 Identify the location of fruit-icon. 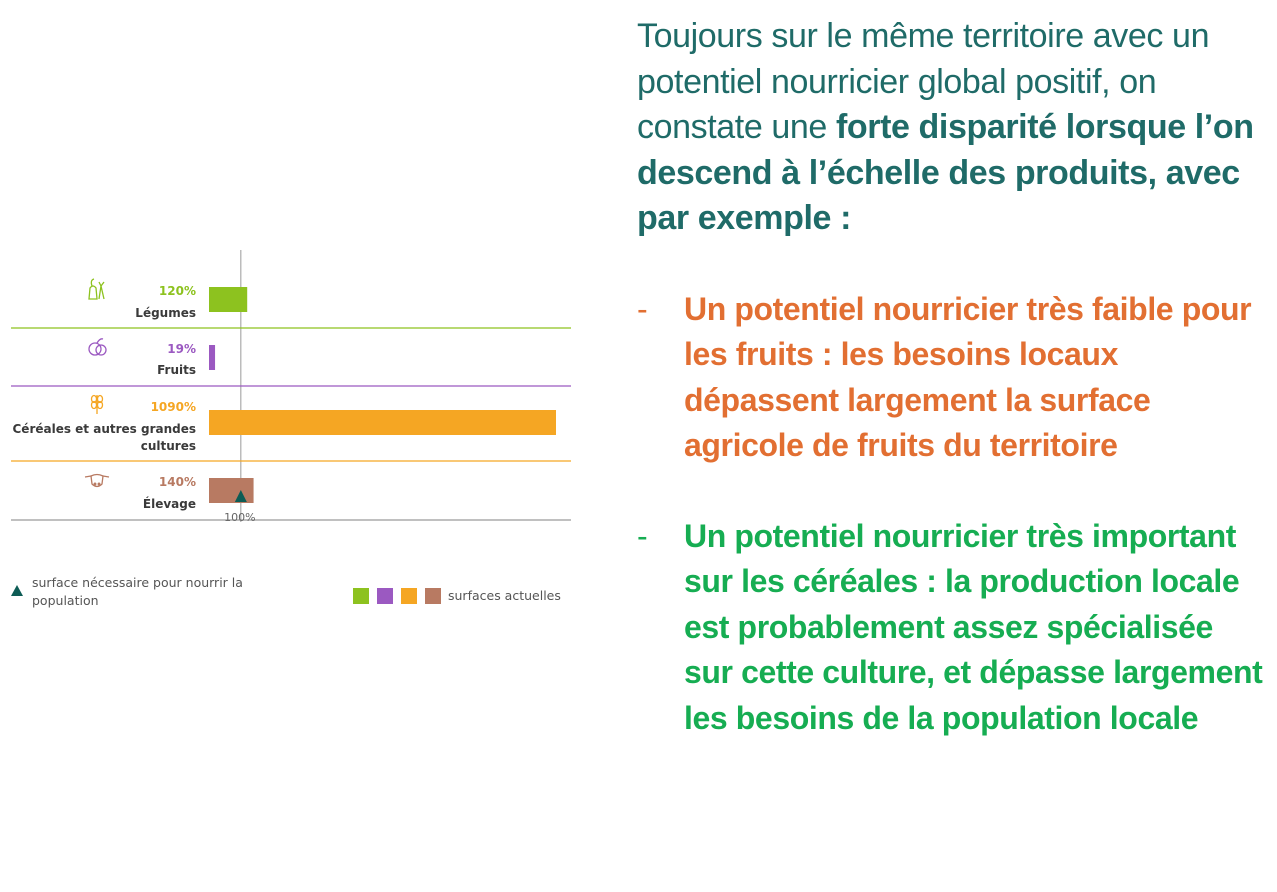
(97, 347).